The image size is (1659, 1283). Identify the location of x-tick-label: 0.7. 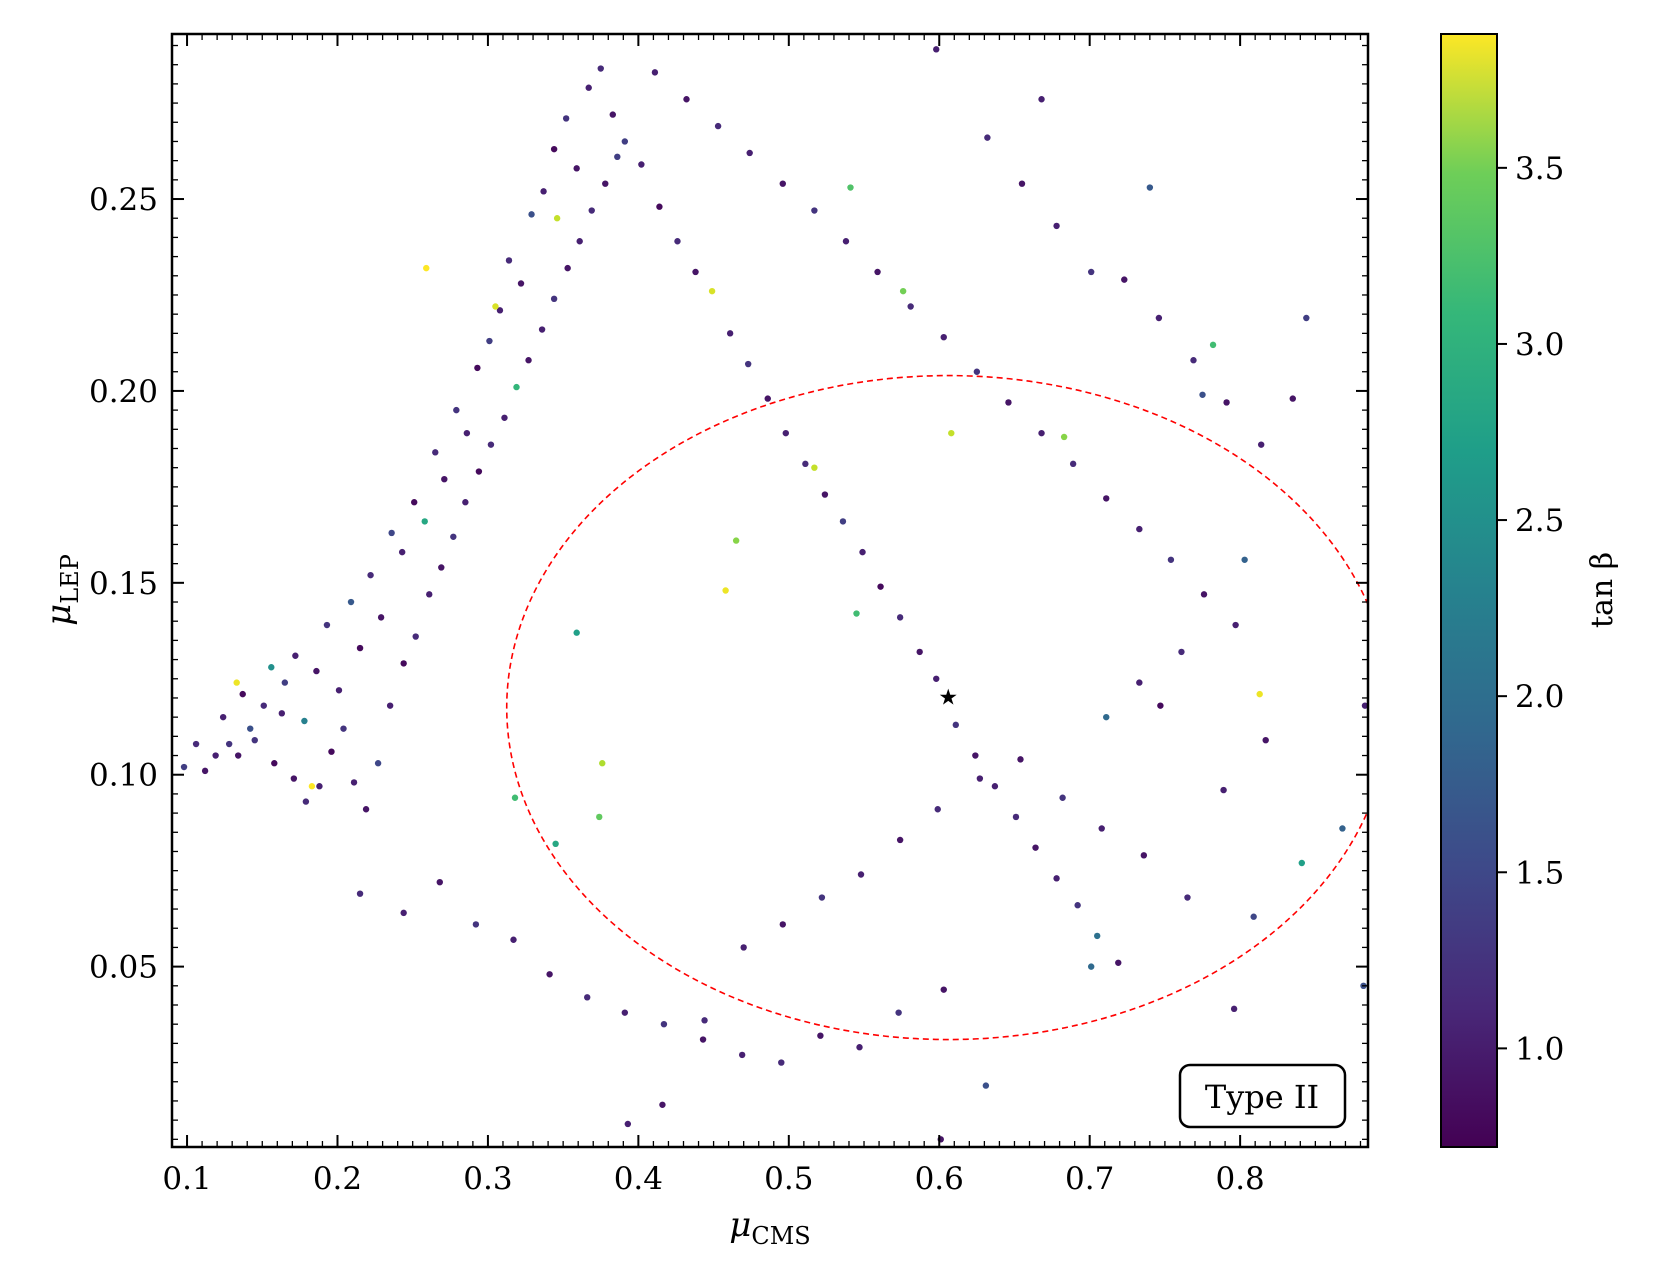
(1089, 1179).